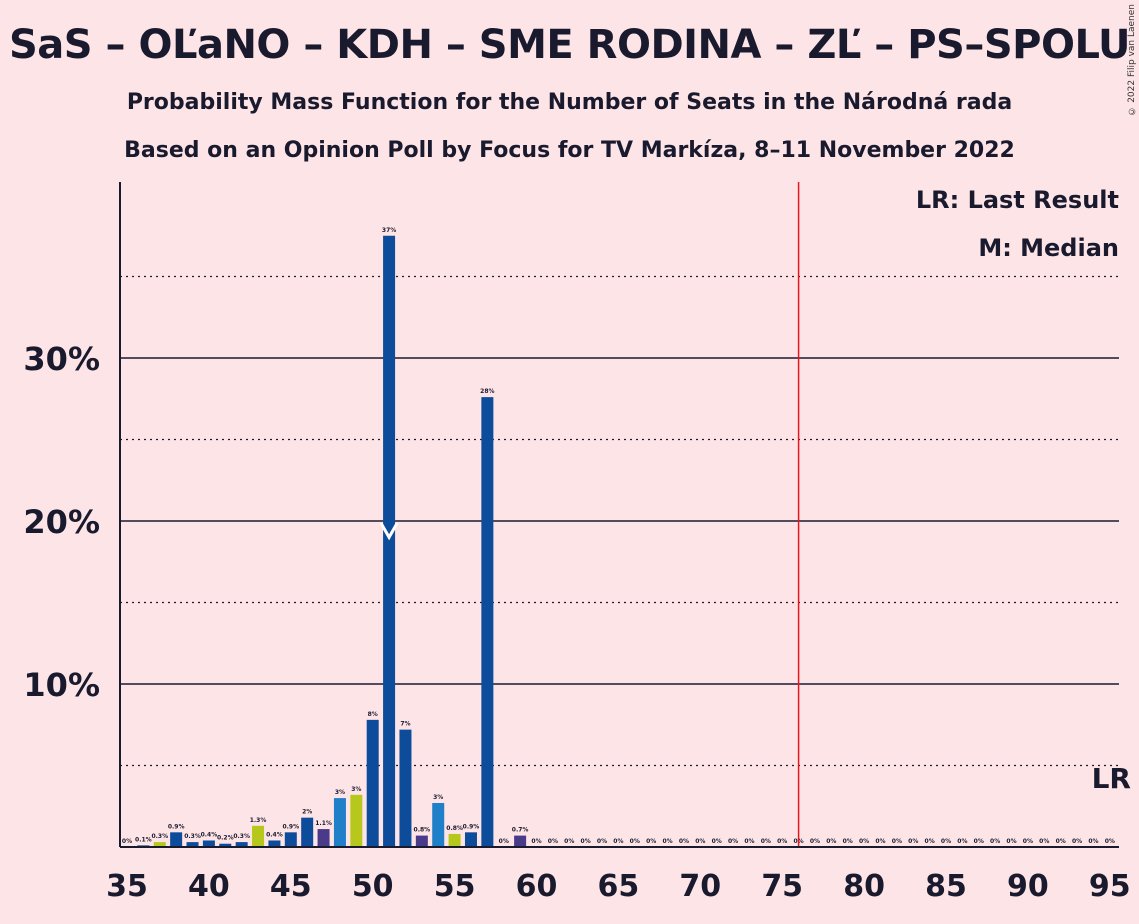 Image resolution: width=1139 pixels, height=924 pixels. What do you see at coordinates (127, 886) in the screenshot?
I see `x-tick-label: 35` at bounding box center [127, 886].